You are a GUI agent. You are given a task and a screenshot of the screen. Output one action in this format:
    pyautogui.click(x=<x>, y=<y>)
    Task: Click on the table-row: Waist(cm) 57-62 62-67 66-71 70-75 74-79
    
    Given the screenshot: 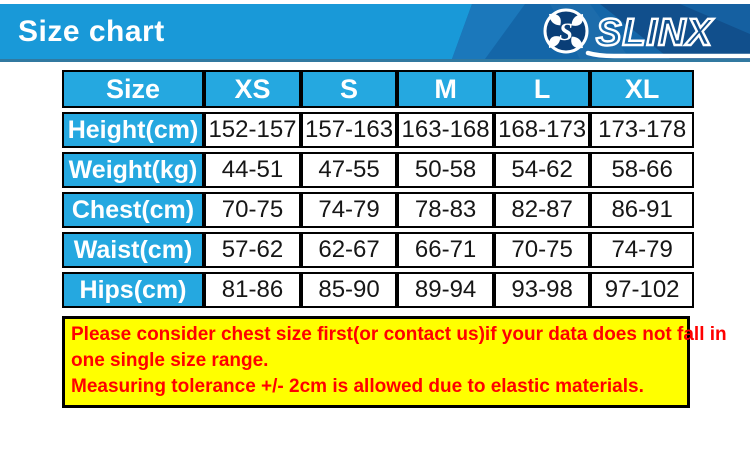 What is the action you would take?
    pyautogui.click(x=378, y=250)
    